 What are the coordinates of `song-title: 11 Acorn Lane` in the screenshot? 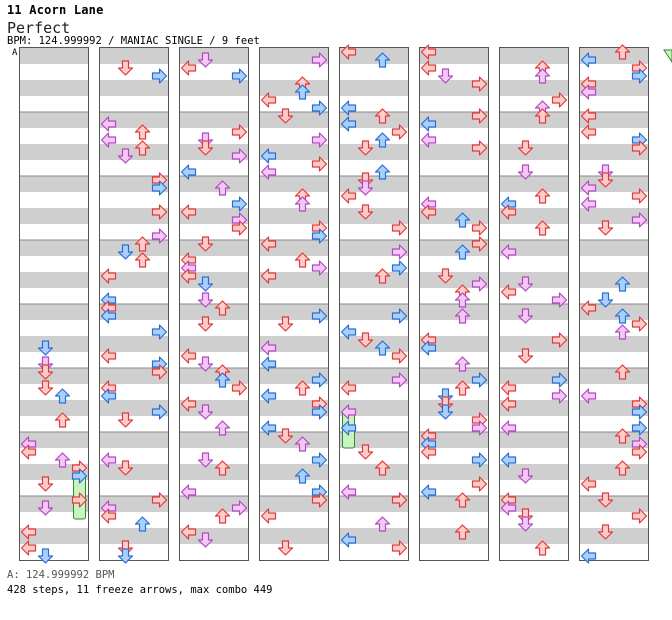 It's located at (55, 10).